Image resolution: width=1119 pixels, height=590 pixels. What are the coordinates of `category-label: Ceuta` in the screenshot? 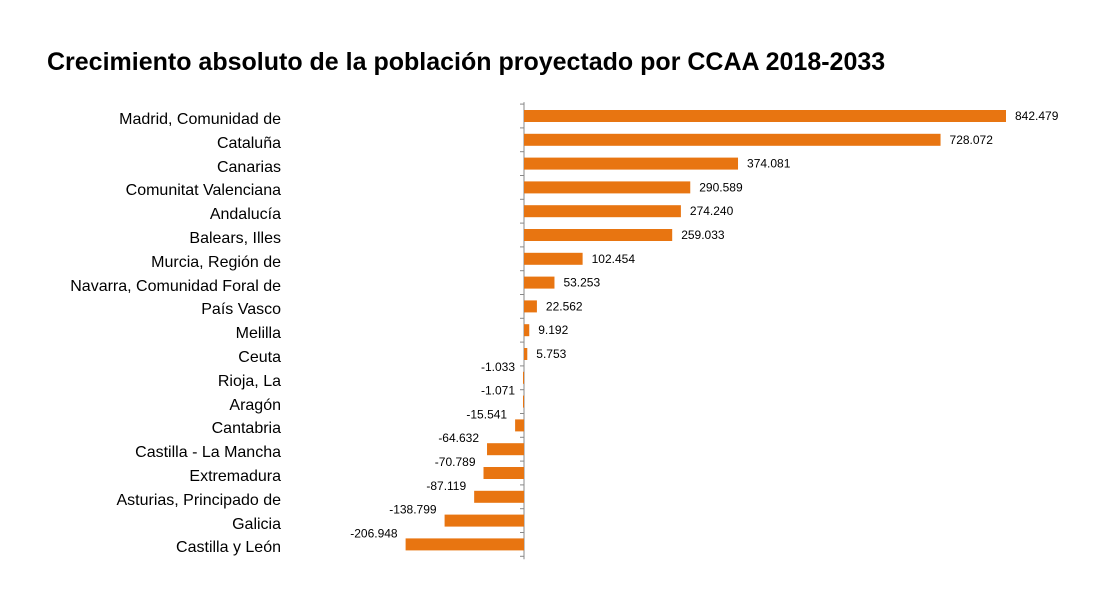 It's located at (259, 357).